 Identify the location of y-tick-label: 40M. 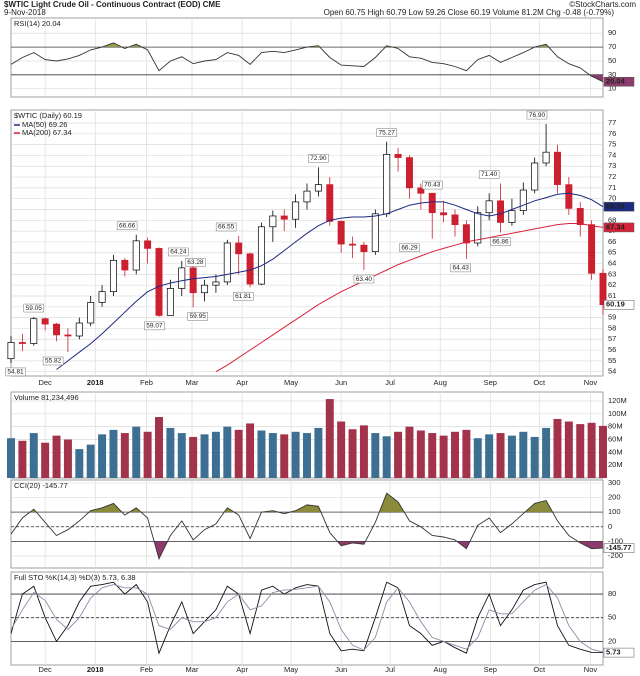
(615, 451).